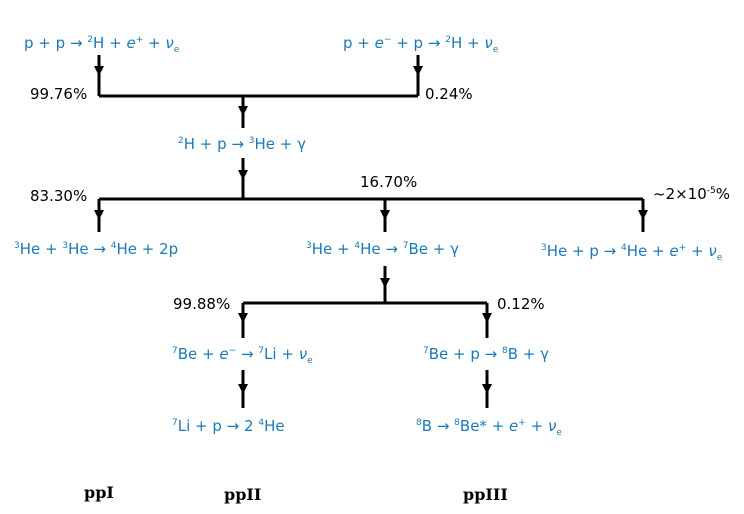 This screenshot has width=744, height=514. I want to click on be7e-a: Be +, so click(196, 354).